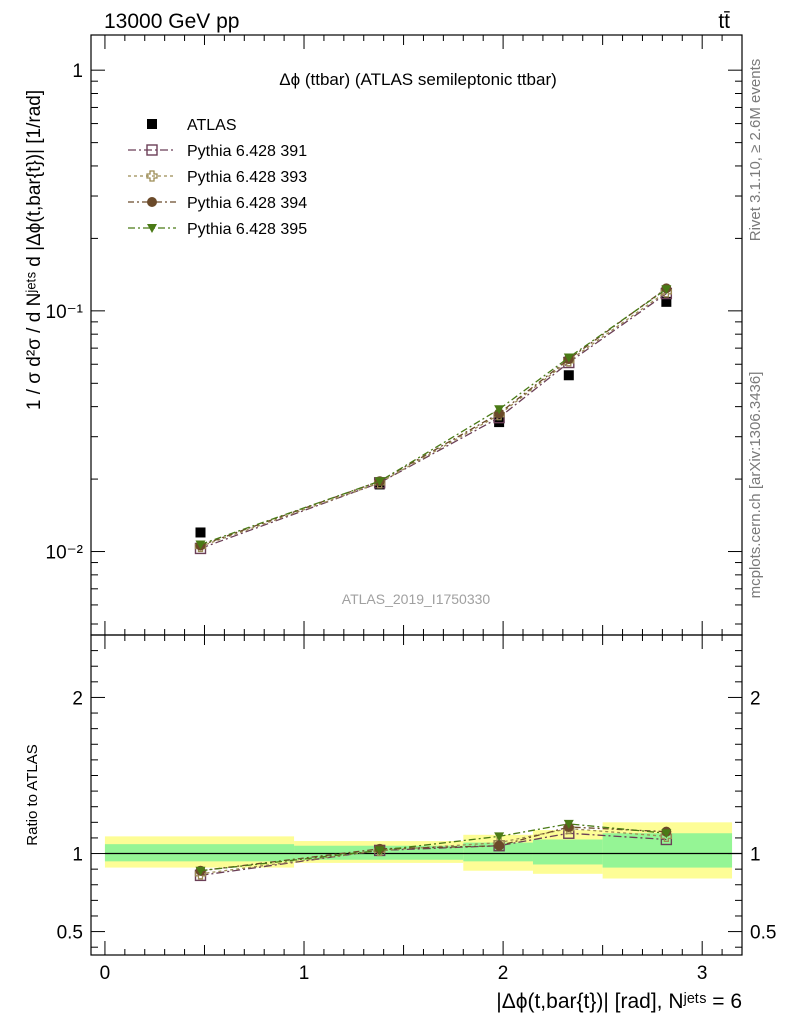 This screenshot has width=786, height=1024. What do you see at coordinates (418, 79) in the screenshot?
I see `main-title: Δϕ (ttbar) (ATLAS semileptonic ttbar)` at bounding box center [418, 79].